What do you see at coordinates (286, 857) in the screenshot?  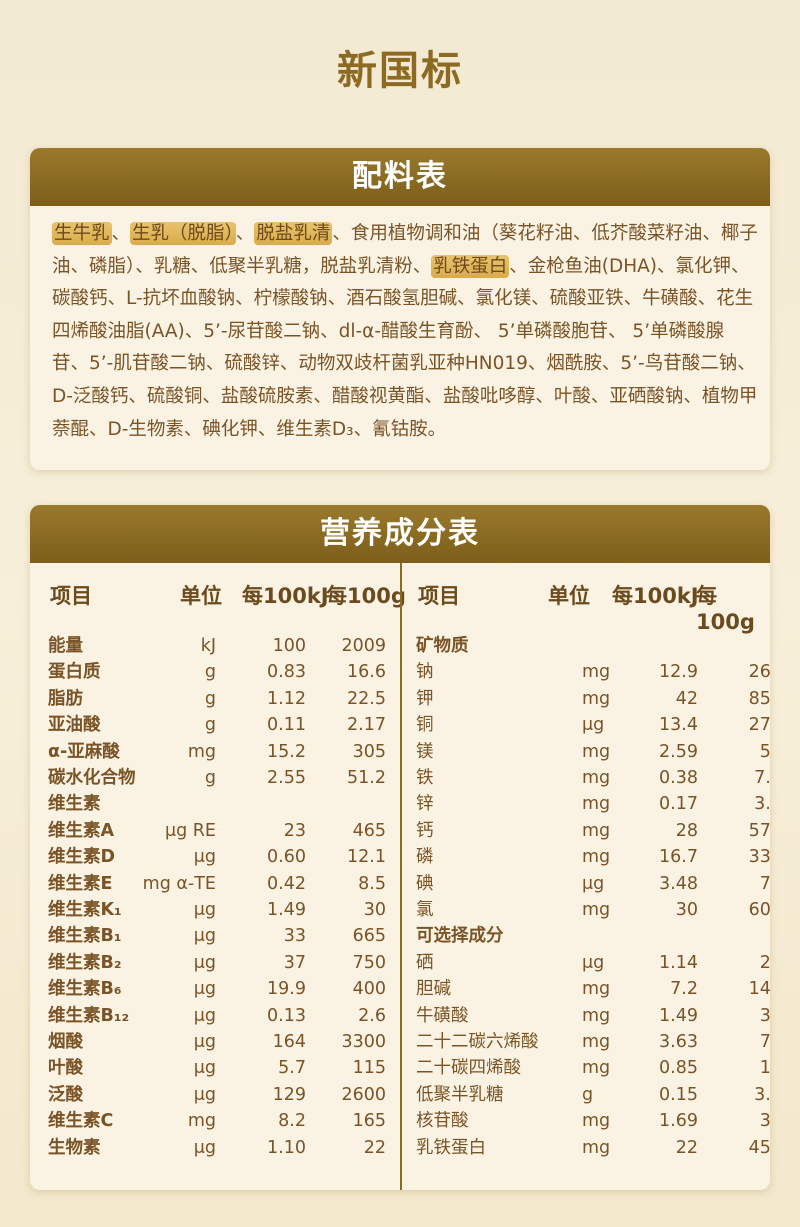 I see `per-100kj: 0.60` at bounding box center [286, 857].